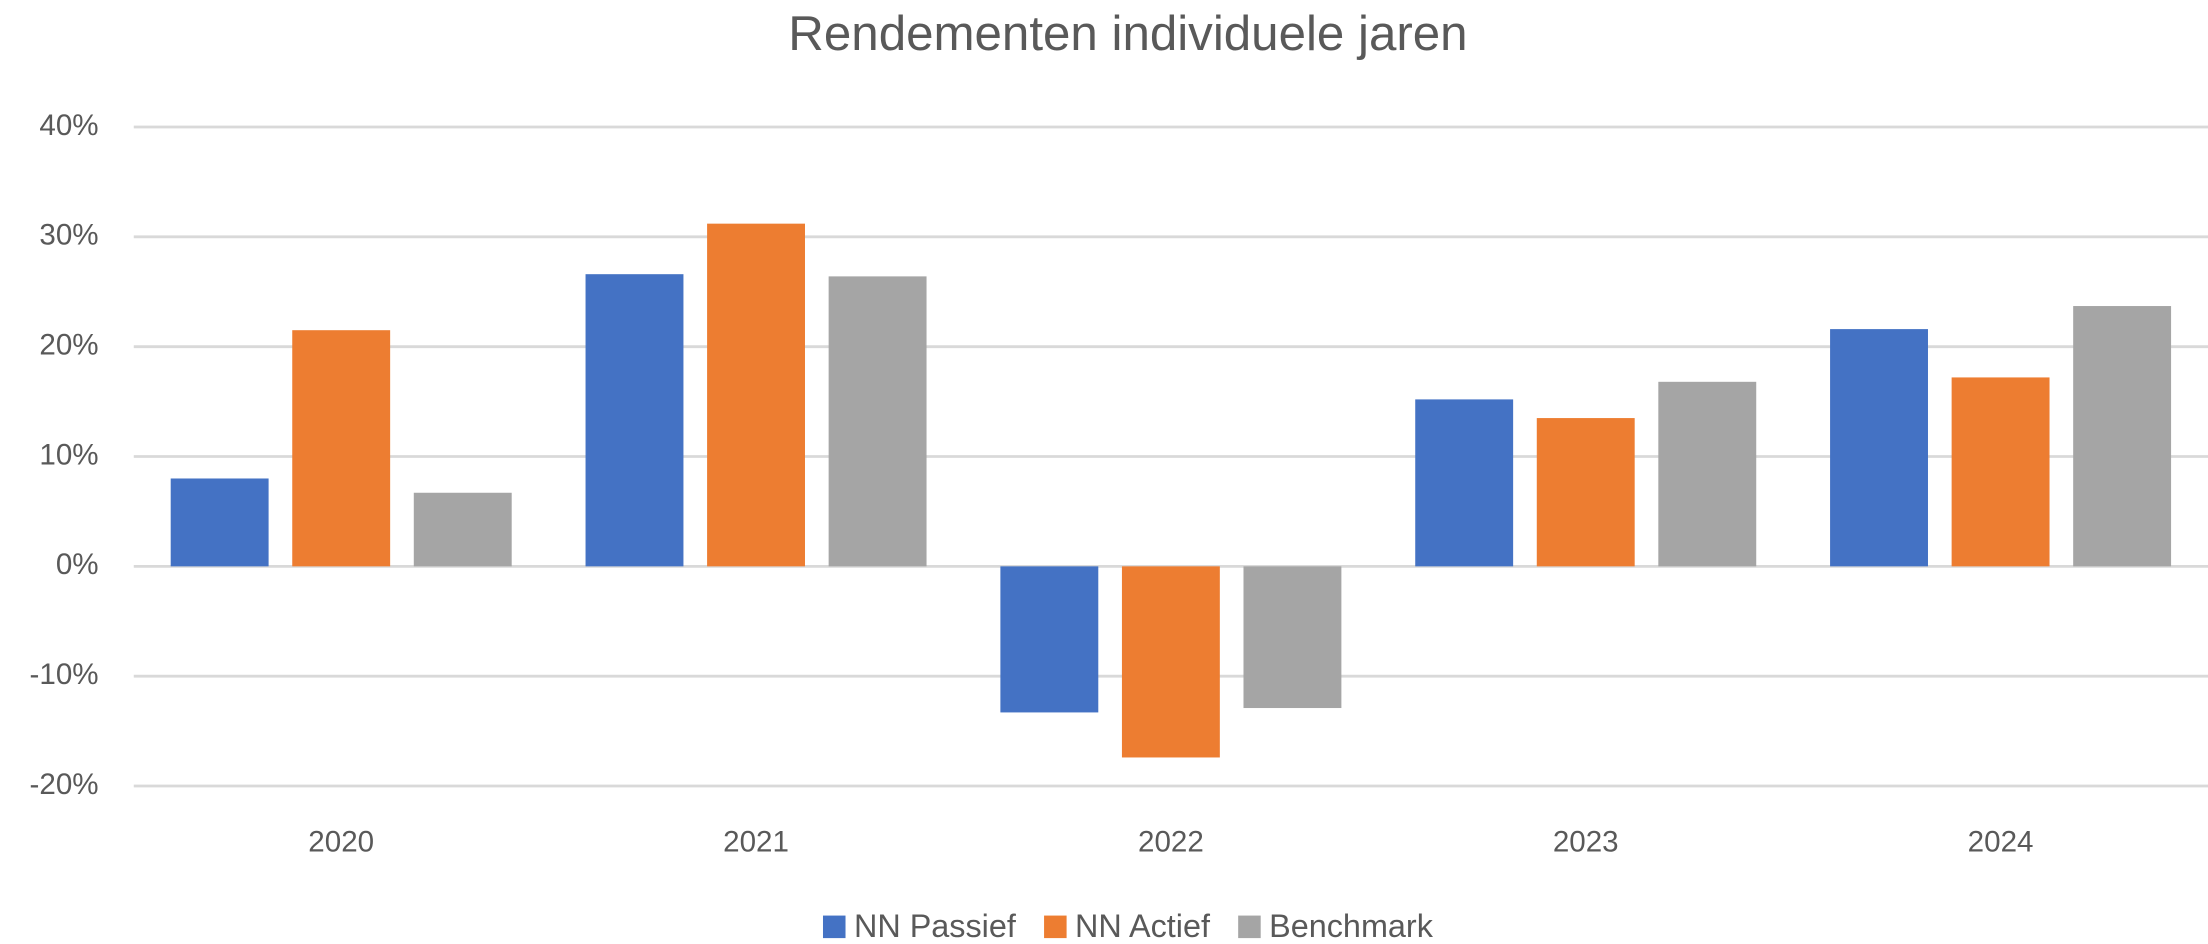 The height and width of the screenshot is (944, 2208). I want to click on y-tick-label: -10%, so click(64, 674).